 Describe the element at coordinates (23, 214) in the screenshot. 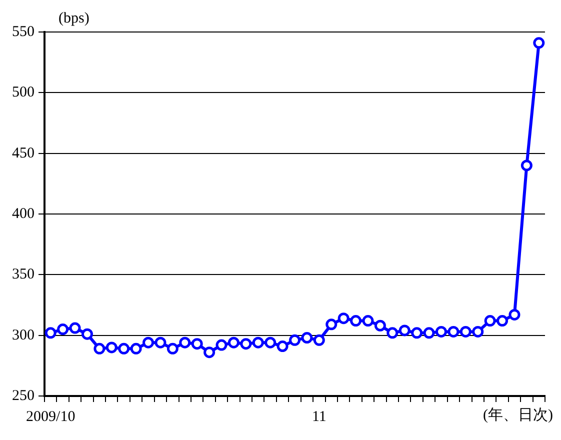

I see `y-tick-label: 400` at that location.